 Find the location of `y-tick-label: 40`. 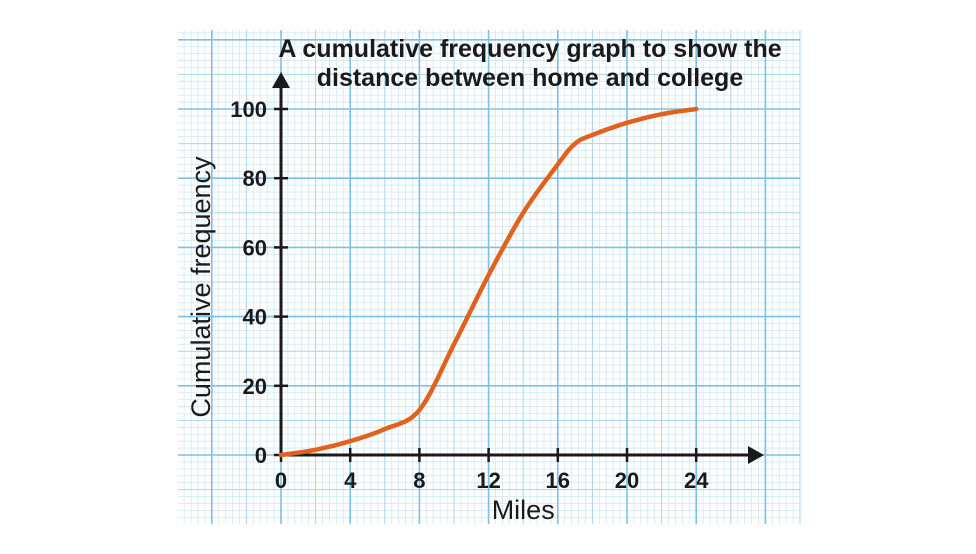

y-tick-label: 40 is located at coordinates (255, 317).